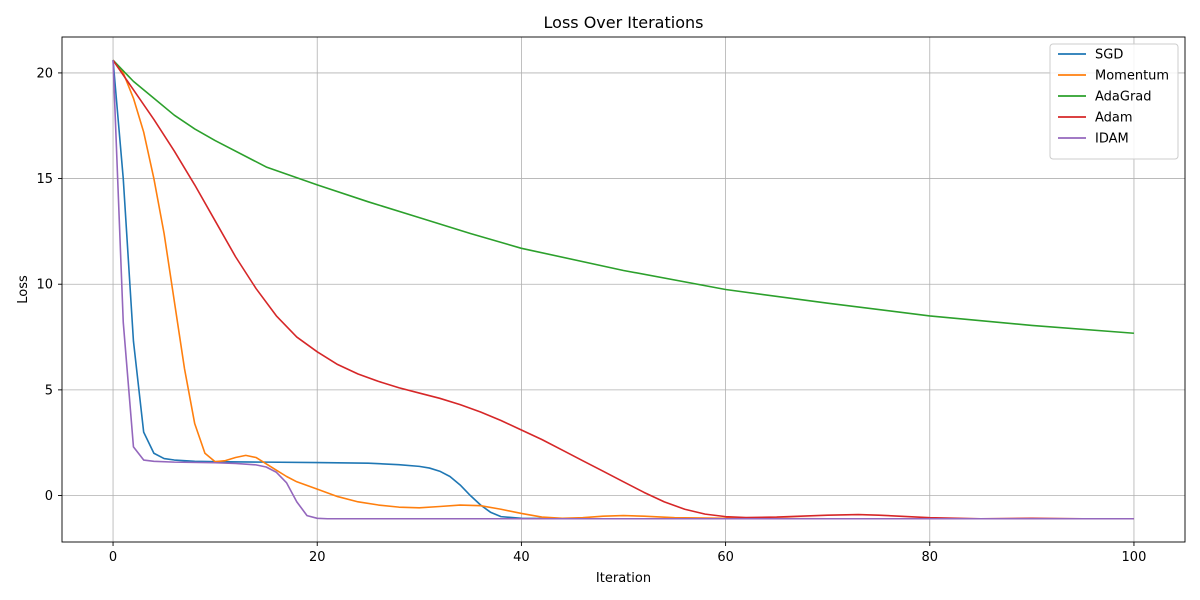 The image size is (1200, 600). I want to click on legend-label: IDAM, so click(1112, 139).